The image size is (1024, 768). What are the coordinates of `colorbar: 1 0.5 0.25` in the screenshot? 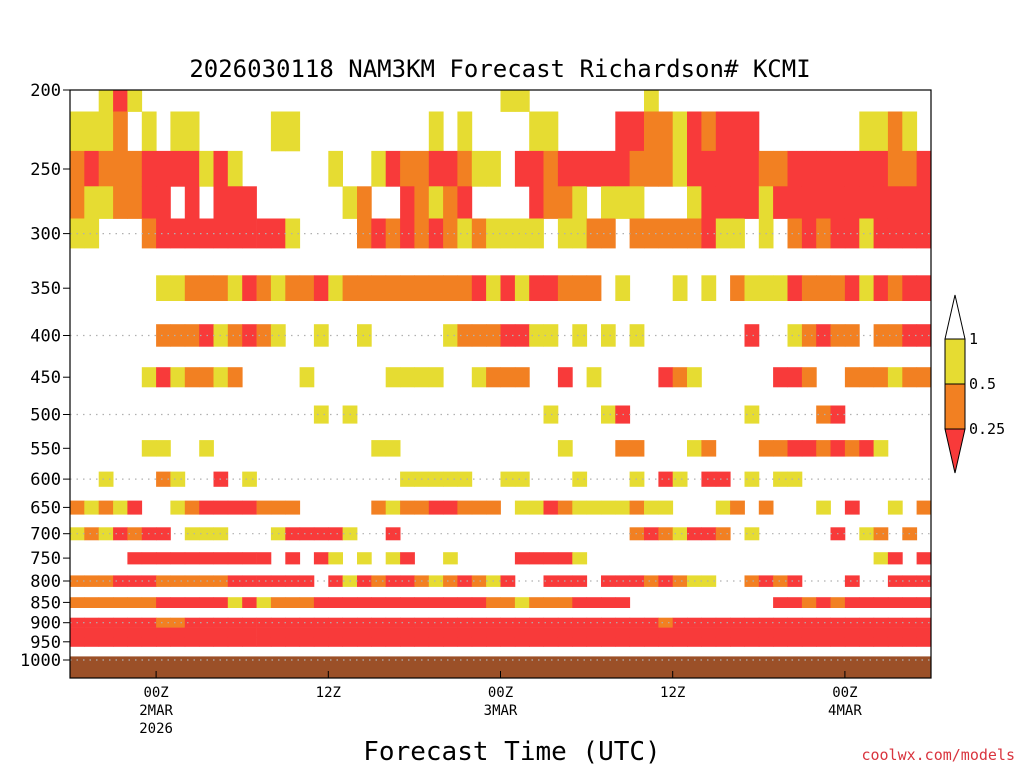 It's located at (974, 384).